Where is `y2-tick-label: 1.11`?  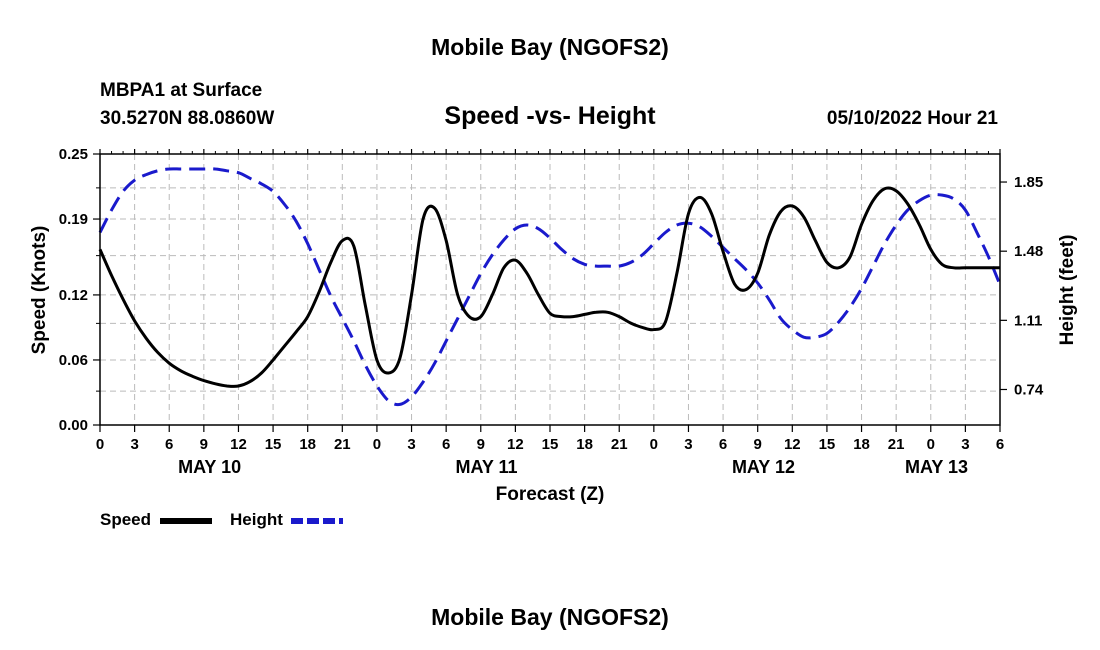
y2-tick-label: 1.11 is located at coordinates (1028, 320).